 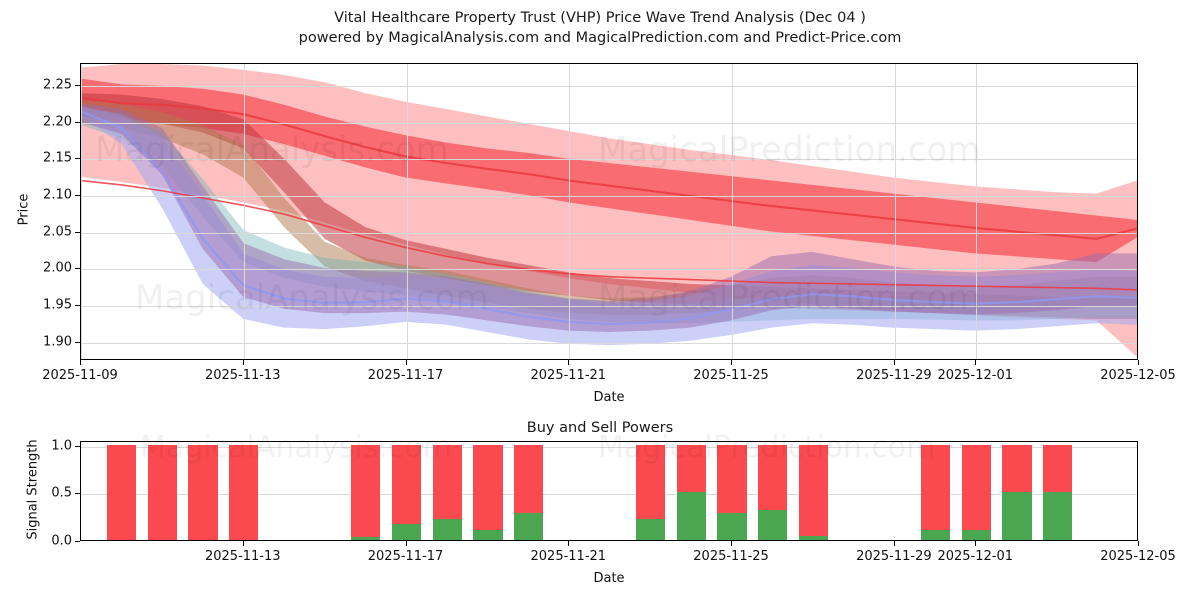 I want to click on signal-gridline-h, so click(x=609, y=495).